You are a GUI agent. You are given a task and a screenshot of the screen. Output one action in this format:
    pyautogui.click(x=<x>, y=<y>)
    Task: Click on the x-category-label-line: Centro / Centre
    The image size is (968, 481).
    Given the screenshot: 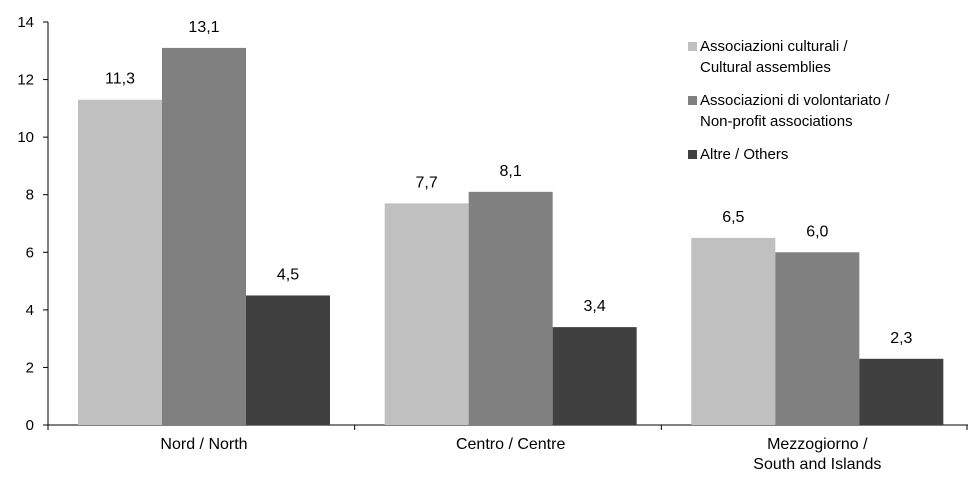 What is the action you would take?
    pyautogui.click(x=510, y=444)
    